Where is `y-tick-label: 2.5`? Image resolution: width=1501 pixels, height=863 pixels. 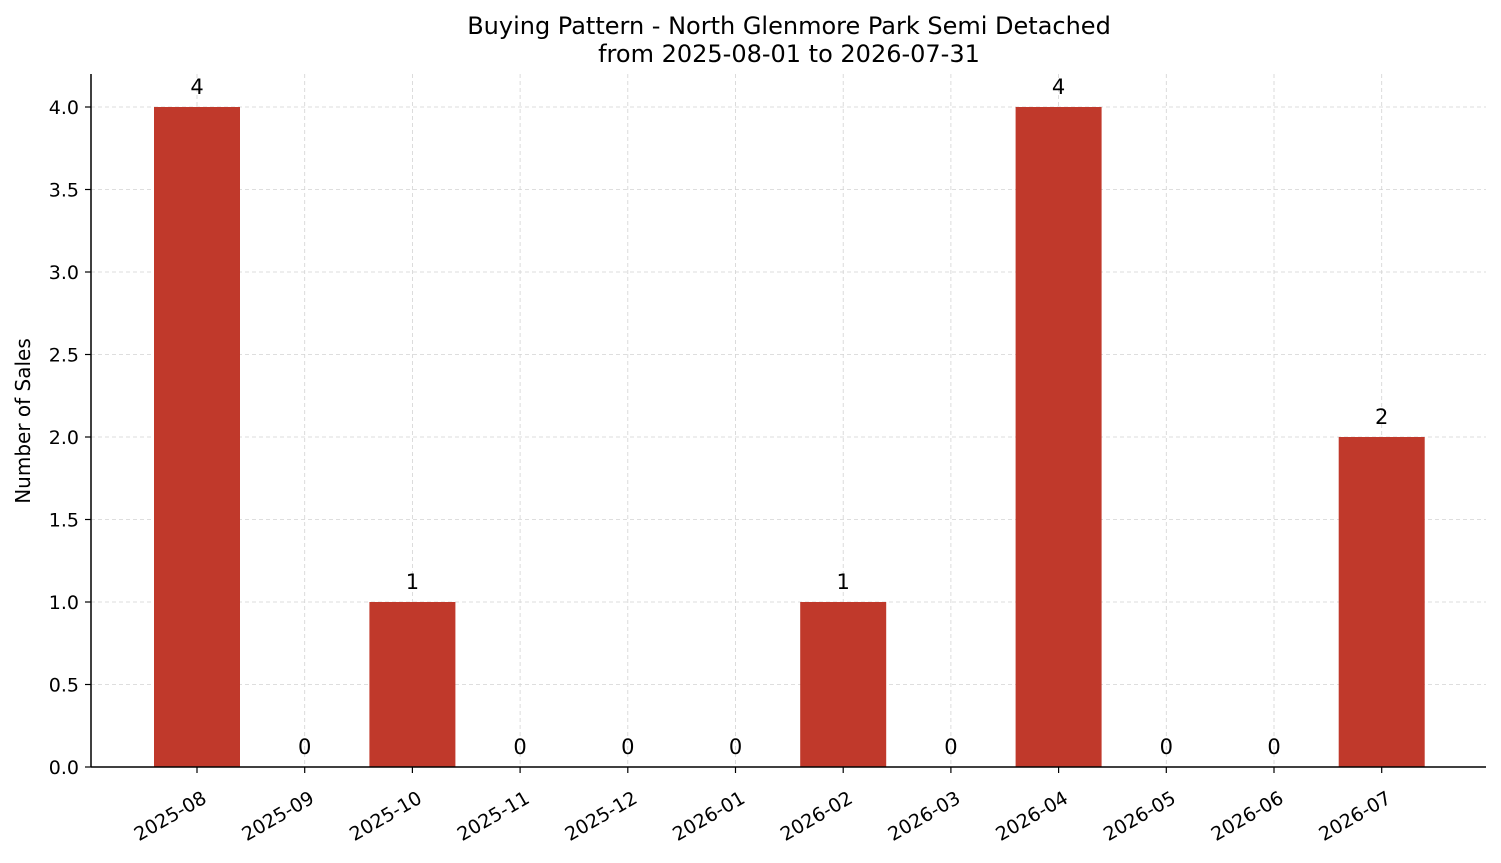
y-tick-label: 2.5 is located at coordinates (64, 356).